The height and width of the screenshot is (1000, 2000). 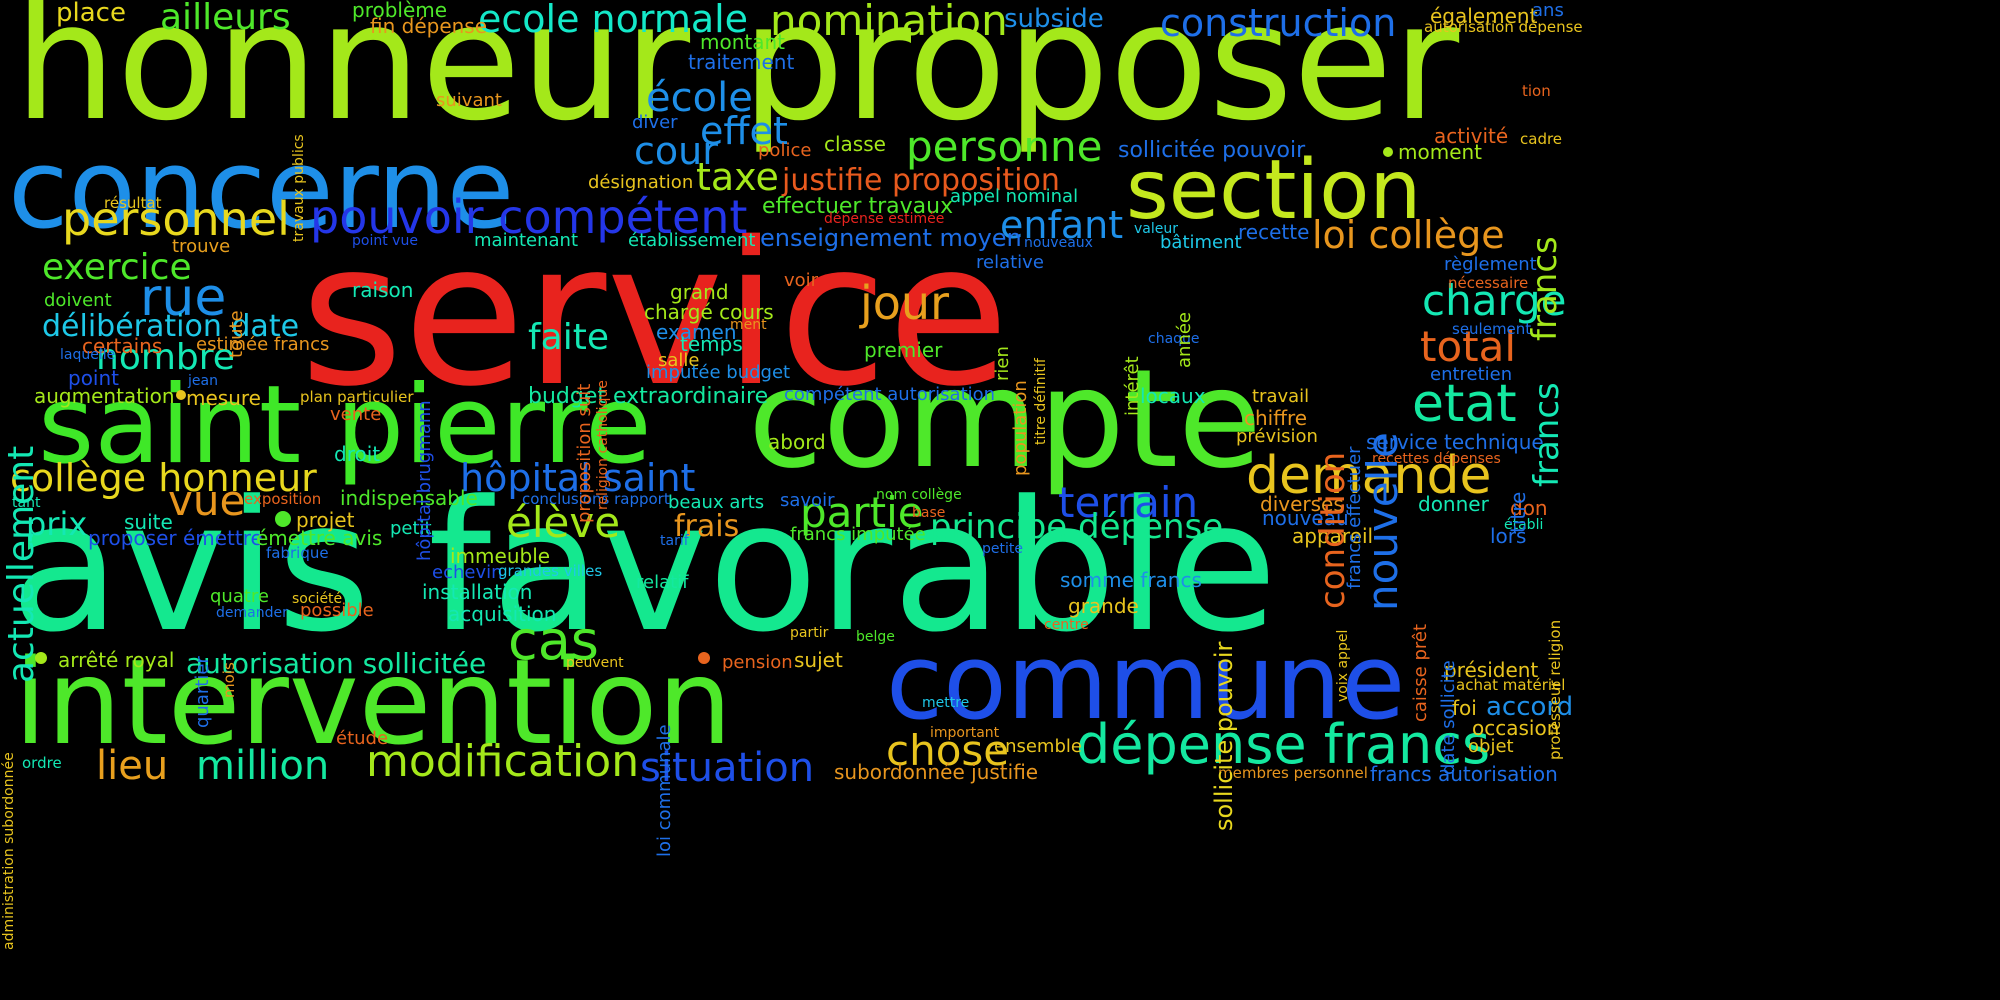 I want to click on cloud-word-ecole-normale: ecole normale, so click(x=613, y=20).